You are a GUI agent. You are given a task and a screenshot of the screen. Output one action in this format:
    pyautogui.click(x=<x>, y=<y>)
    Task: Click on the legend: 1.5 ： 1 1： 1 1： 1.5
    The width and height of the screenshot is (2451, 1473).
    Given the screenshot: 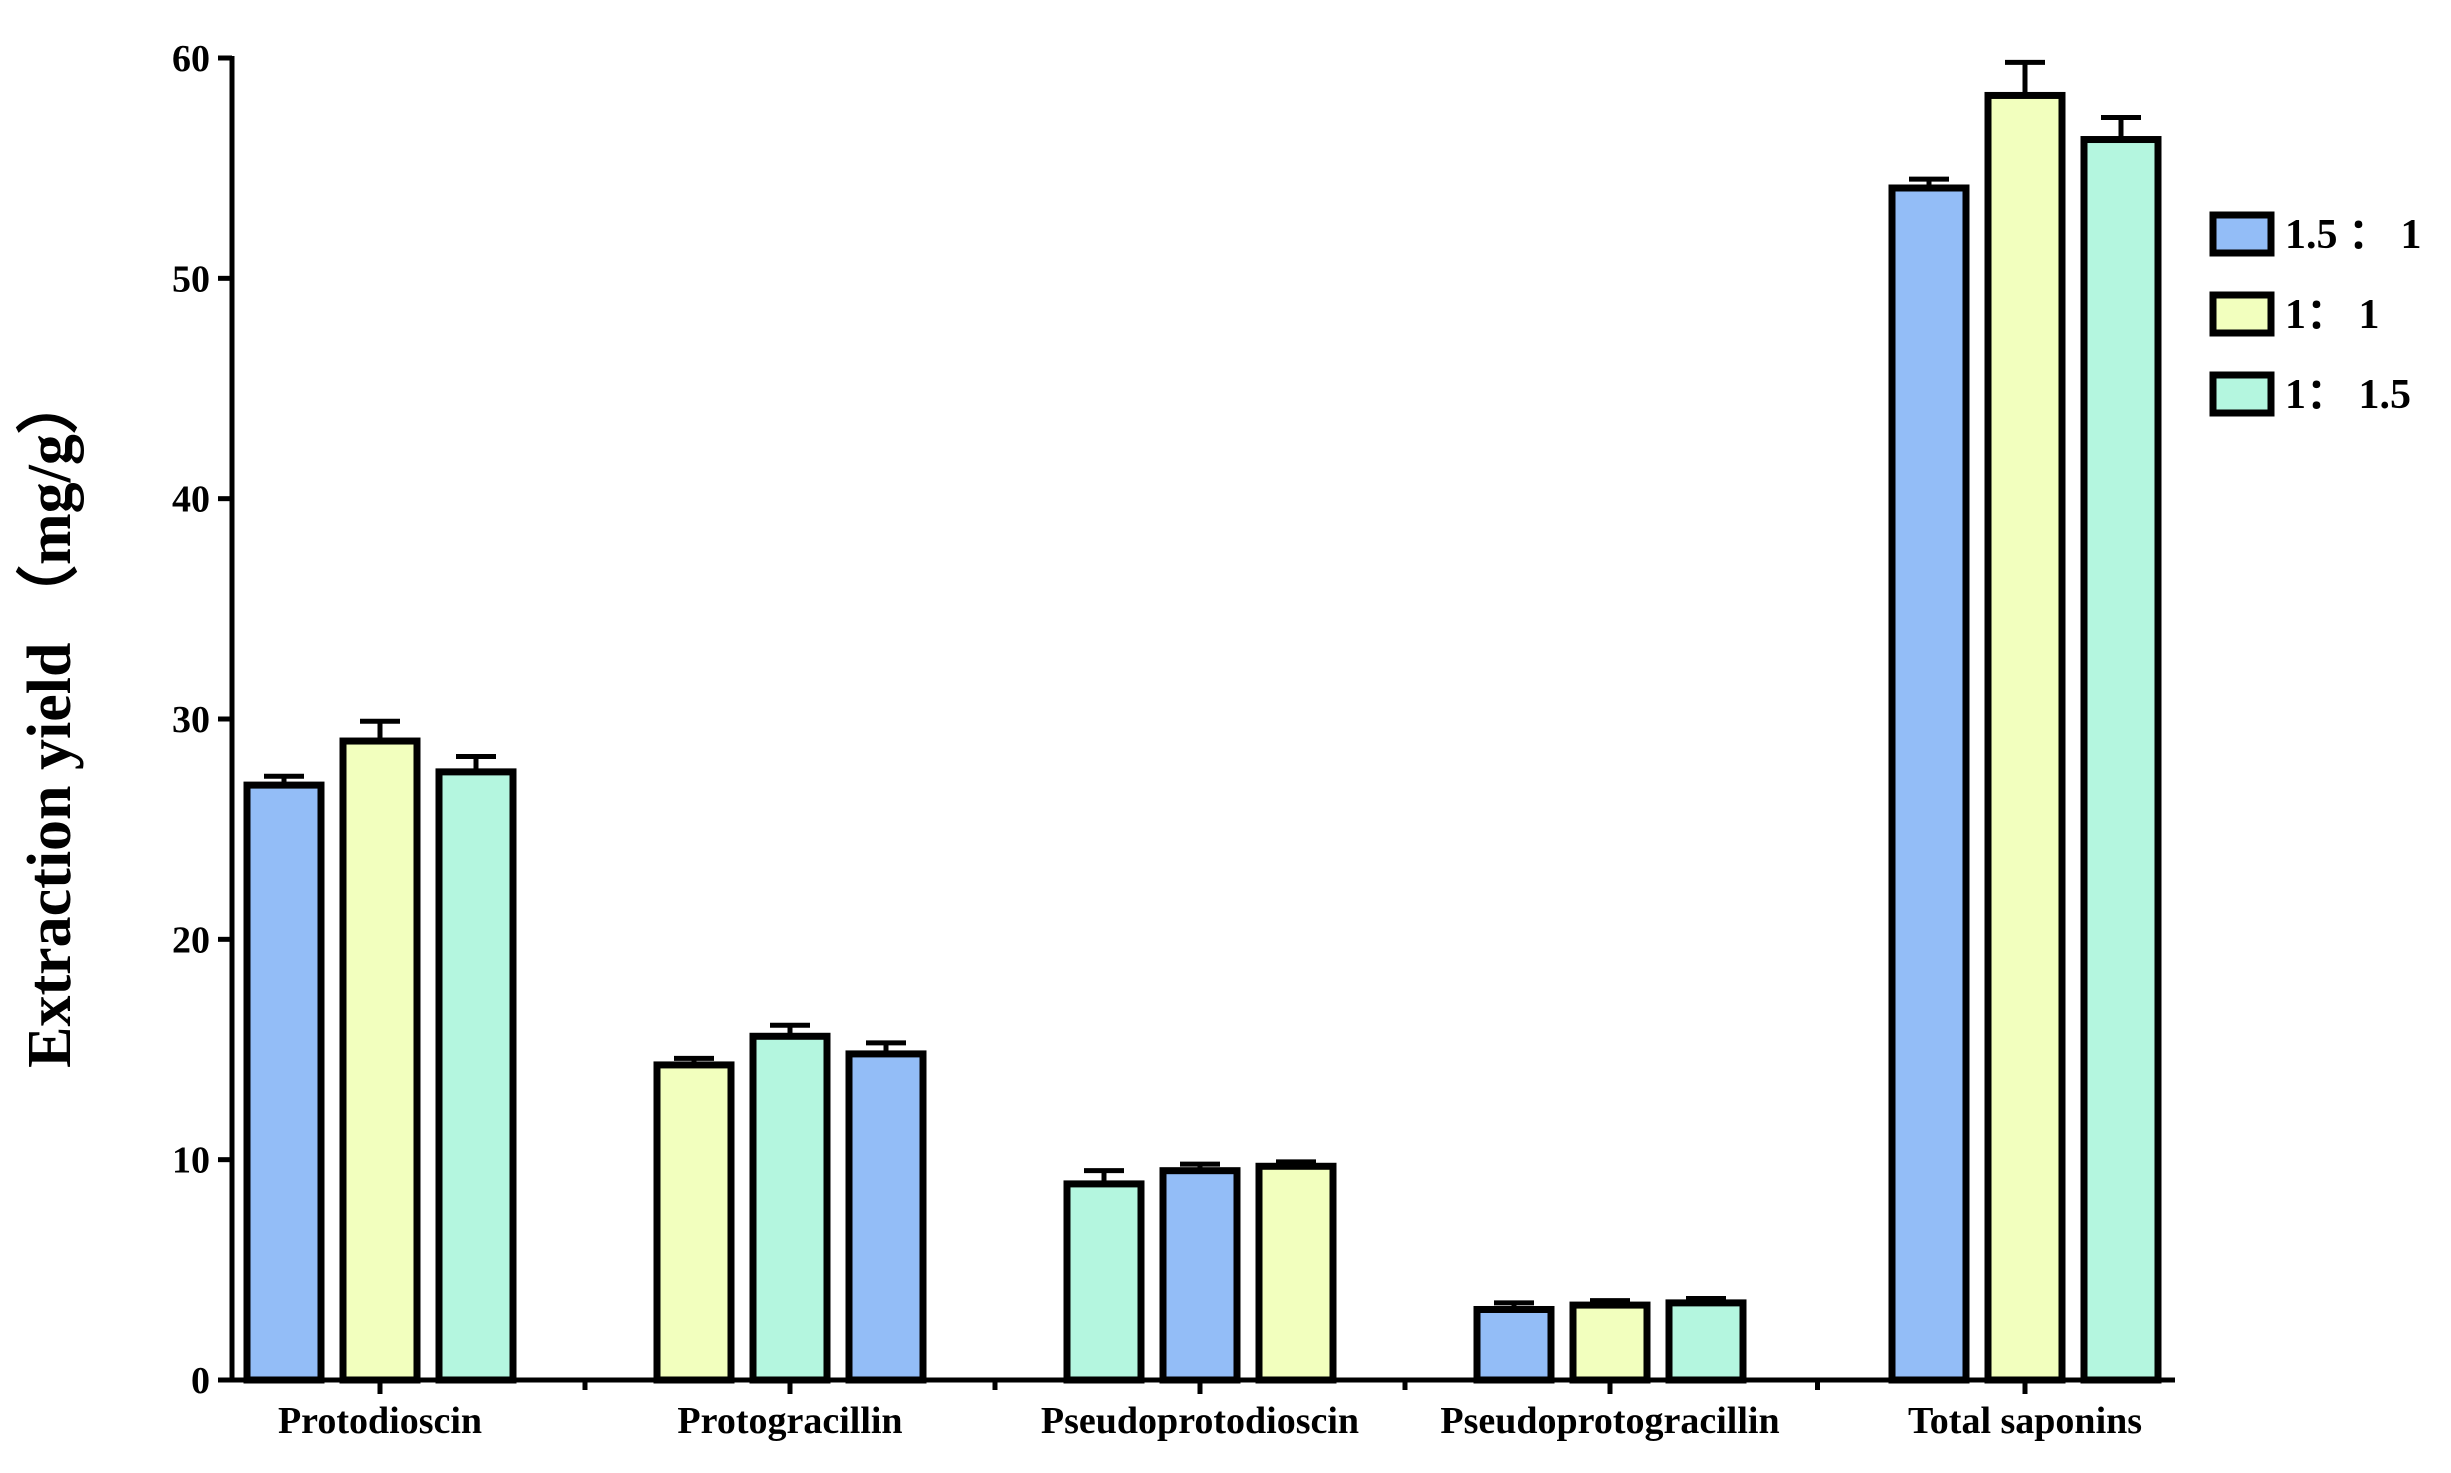 What is the action you would take?
    pyautogui.click(x=2315, y=314)
    